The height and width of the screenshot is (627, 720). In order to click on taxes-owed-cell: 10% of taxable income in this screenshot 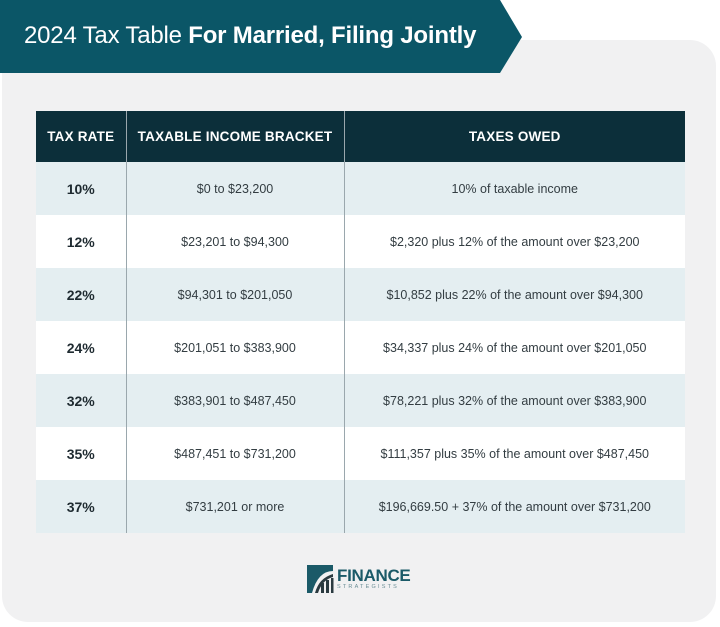, I will do `click(514, 188)`.